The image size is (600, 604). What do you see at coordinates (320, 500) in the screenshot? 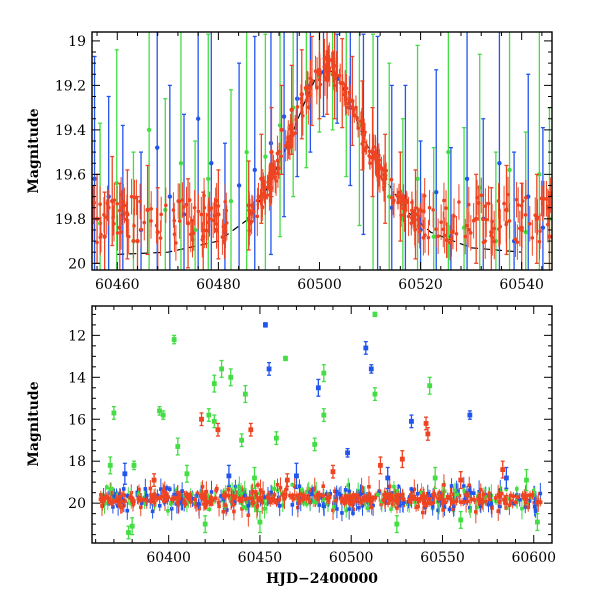
I see `baseline-cloud` at bounding box center [320, 500].